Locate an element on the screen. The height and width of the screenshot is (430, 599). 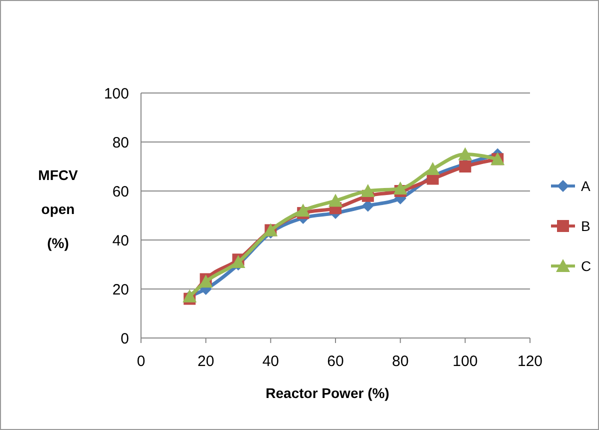
x-tick-label: 120 is located at coordinates (530, 361).